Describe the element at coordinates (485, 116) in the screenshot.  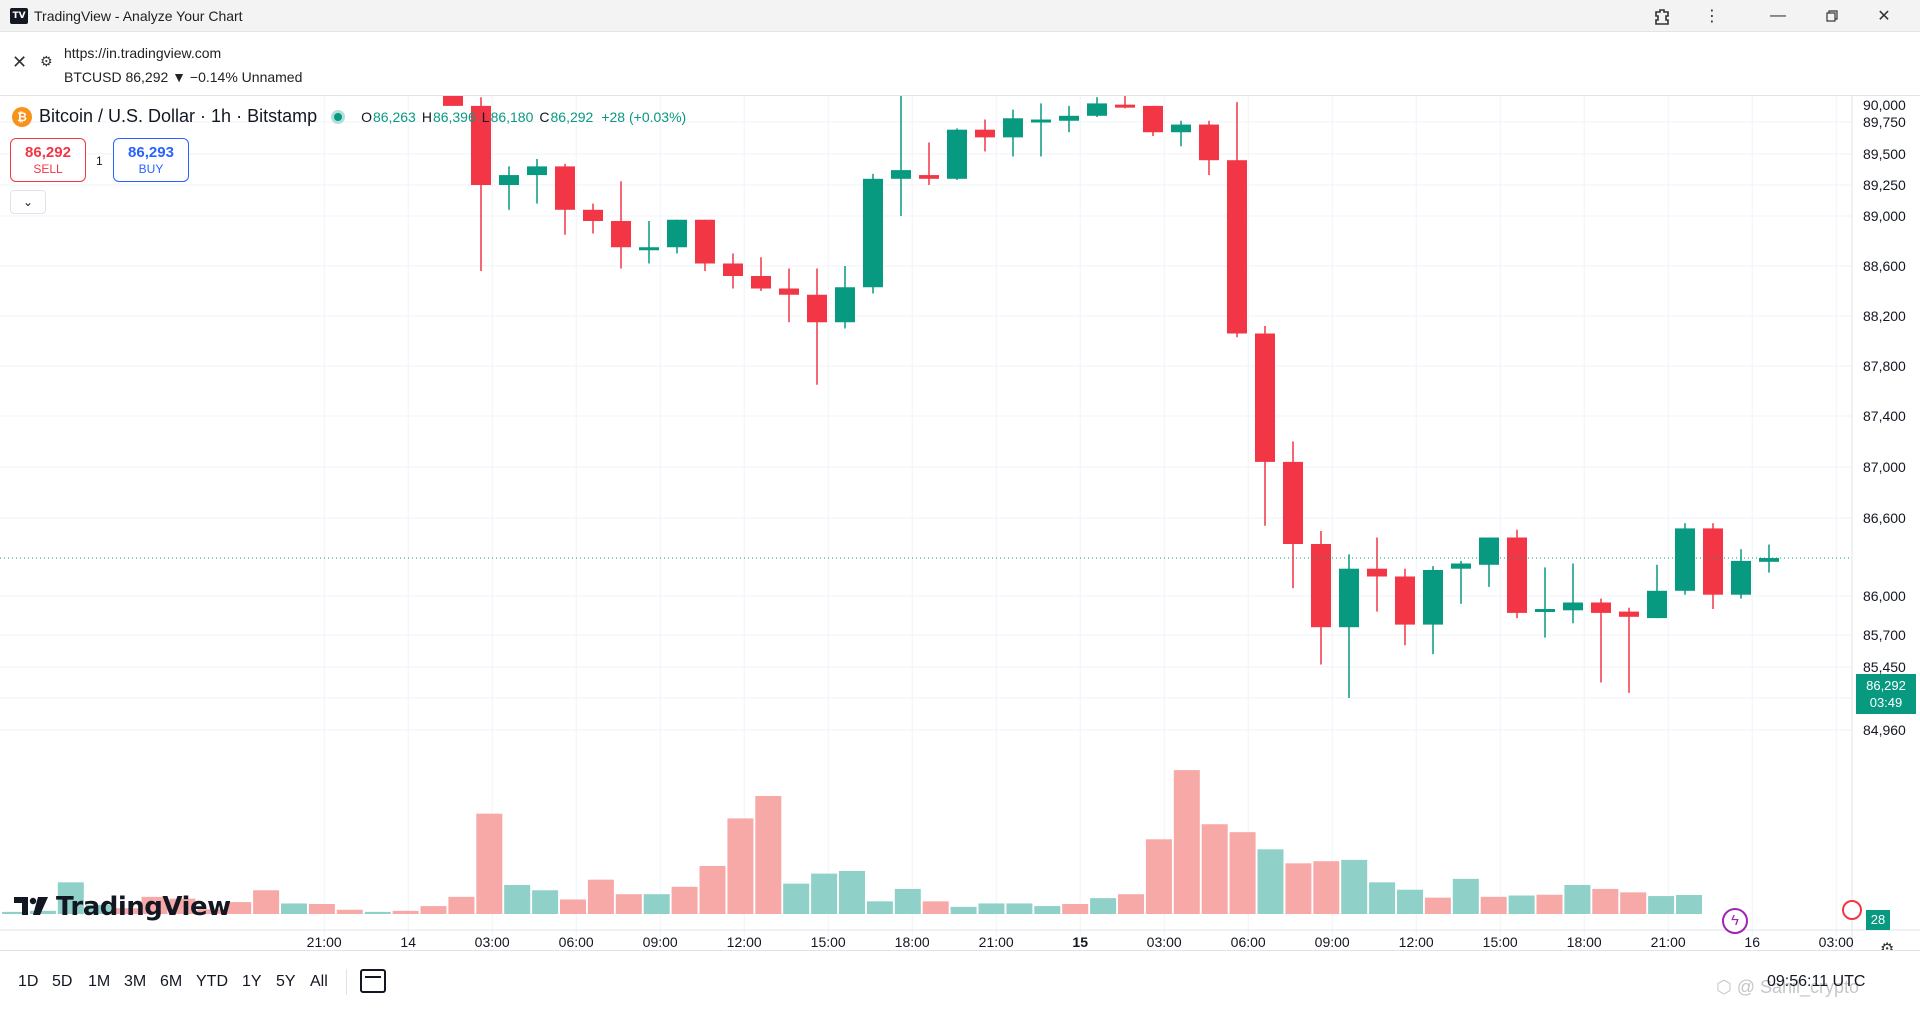
I see `low-label: L` at that location.